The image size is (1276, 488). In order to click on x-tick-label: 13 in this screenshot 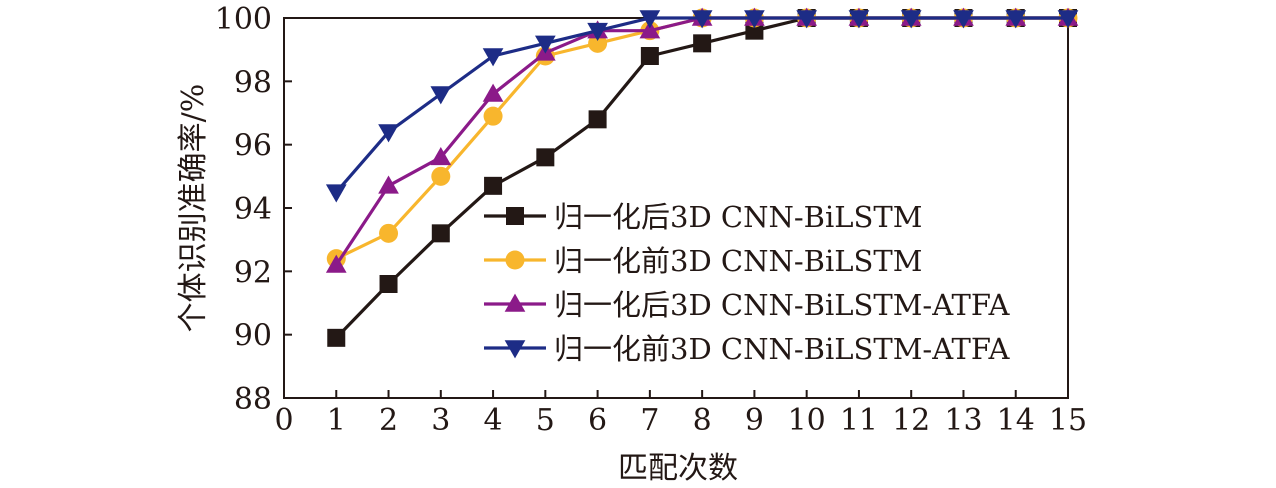, I will do `click(963, 420)`.